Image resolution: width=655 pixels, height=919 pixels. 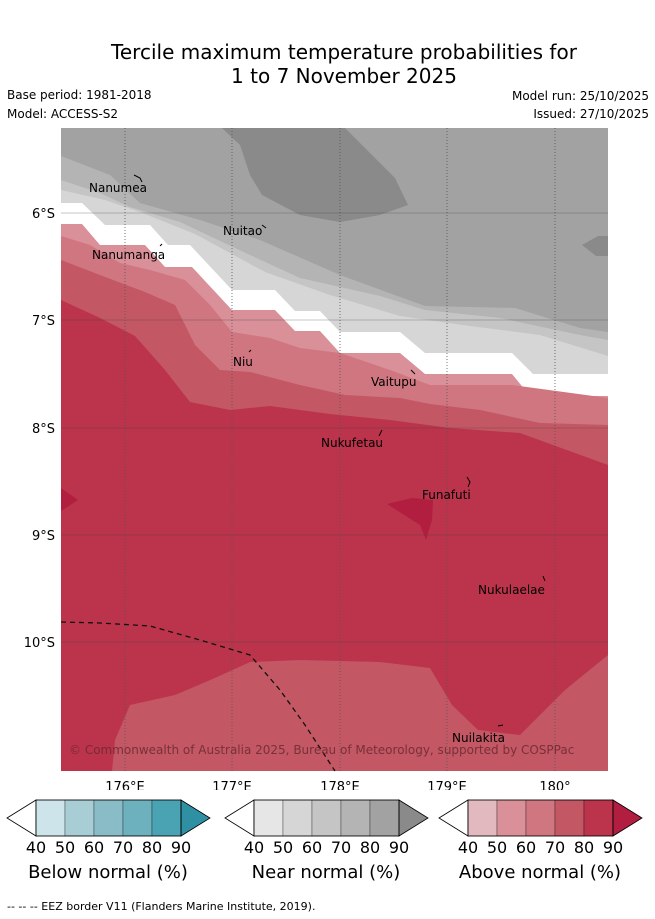 What do you see at coordinates (128, 255) in the screenshot?
I see `place-label-nanumanga: Nanumanga` at bounding box center [128, 255].